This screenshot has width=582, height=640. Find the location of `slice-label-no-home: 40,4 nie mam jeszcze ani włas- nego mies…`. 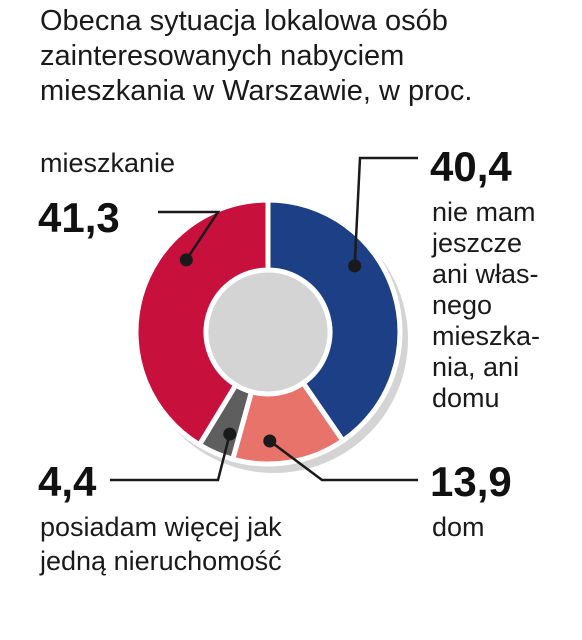

slice-label-no-home: 40,4 nie mam jeszcze ani włas- nego mies… is located at coordinates (485, 278).